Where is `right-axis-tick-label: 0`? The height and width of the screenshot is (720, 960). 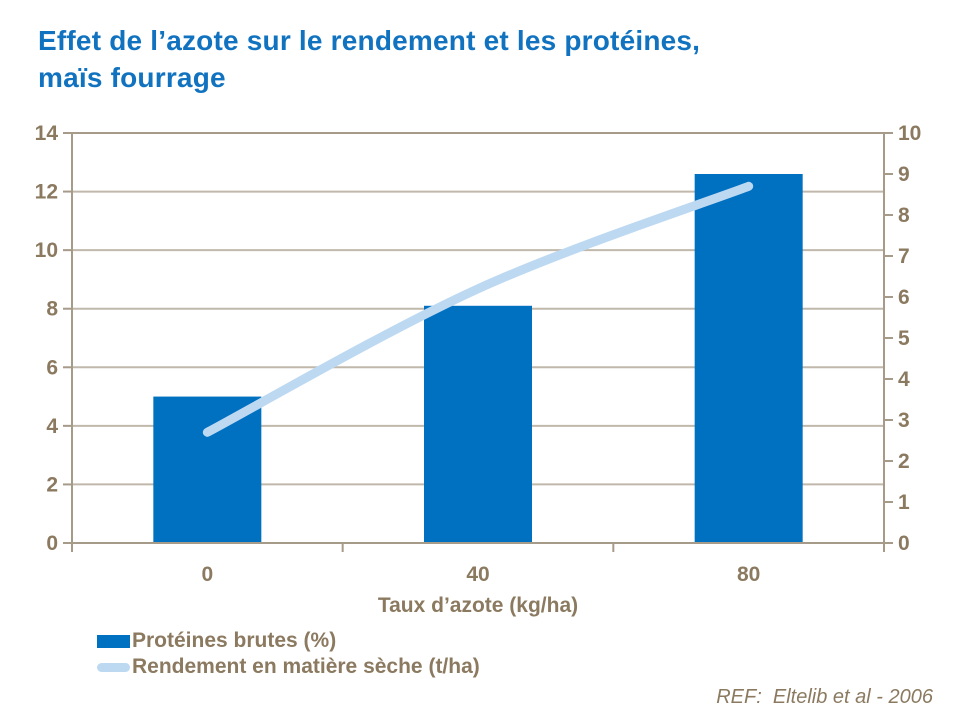
right-axis-tick-label: 0 is located at coordinates (904, 543).